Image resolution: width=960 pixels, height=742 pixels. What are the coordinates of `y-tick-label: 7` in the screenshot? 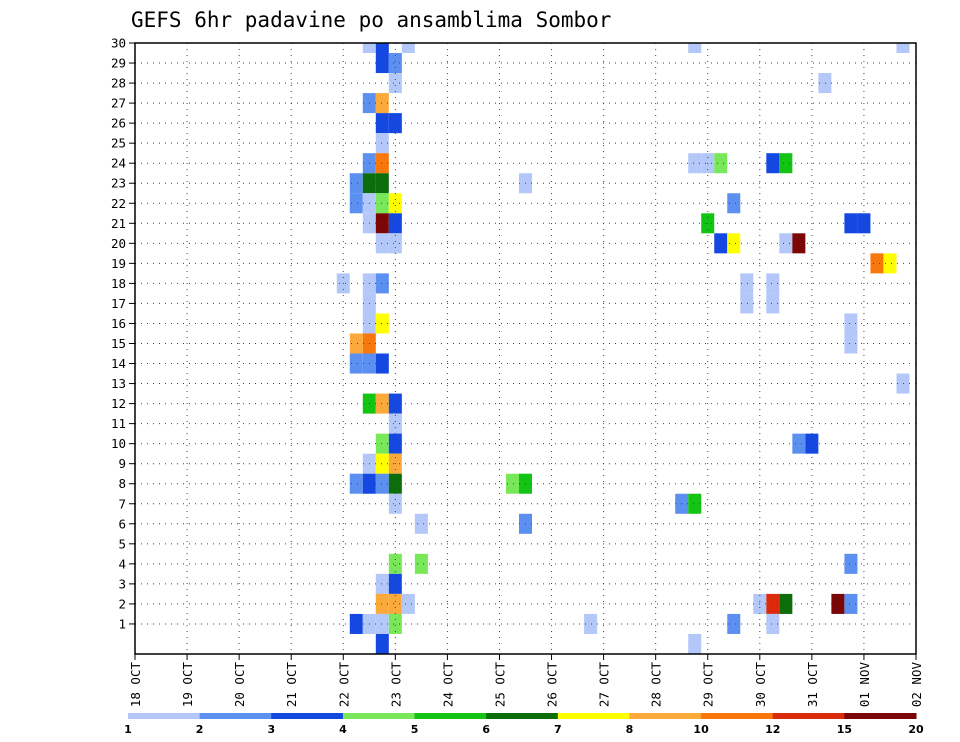 It's located at (122, 503).